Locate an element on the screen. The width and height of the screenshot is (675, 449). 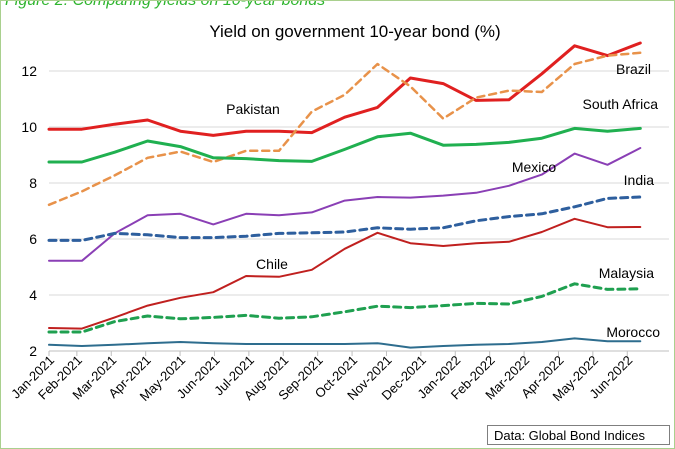
y-tick-label: 10 is located at coordinates (29, 127).